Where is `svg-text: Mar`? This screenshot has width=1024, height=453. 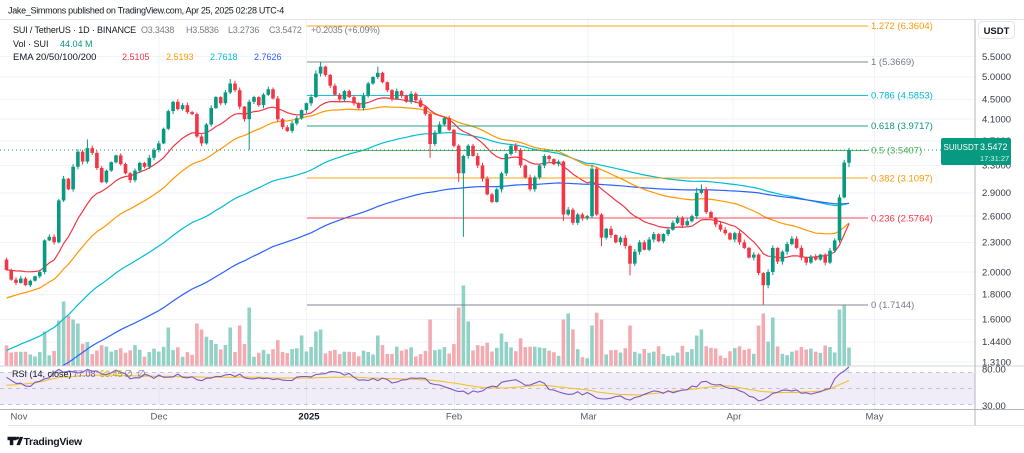
svg-text: Mar is located at coordinates (588, 417).